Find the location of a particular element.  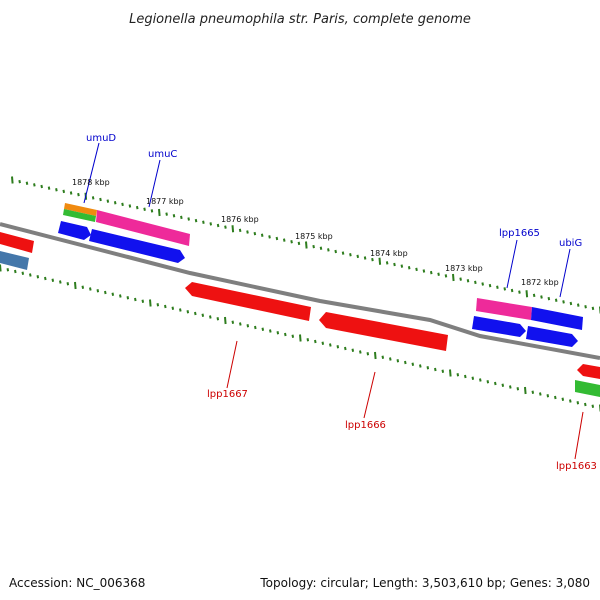

gene-label-ubig: ubiG is located at coordinates (570, 243).